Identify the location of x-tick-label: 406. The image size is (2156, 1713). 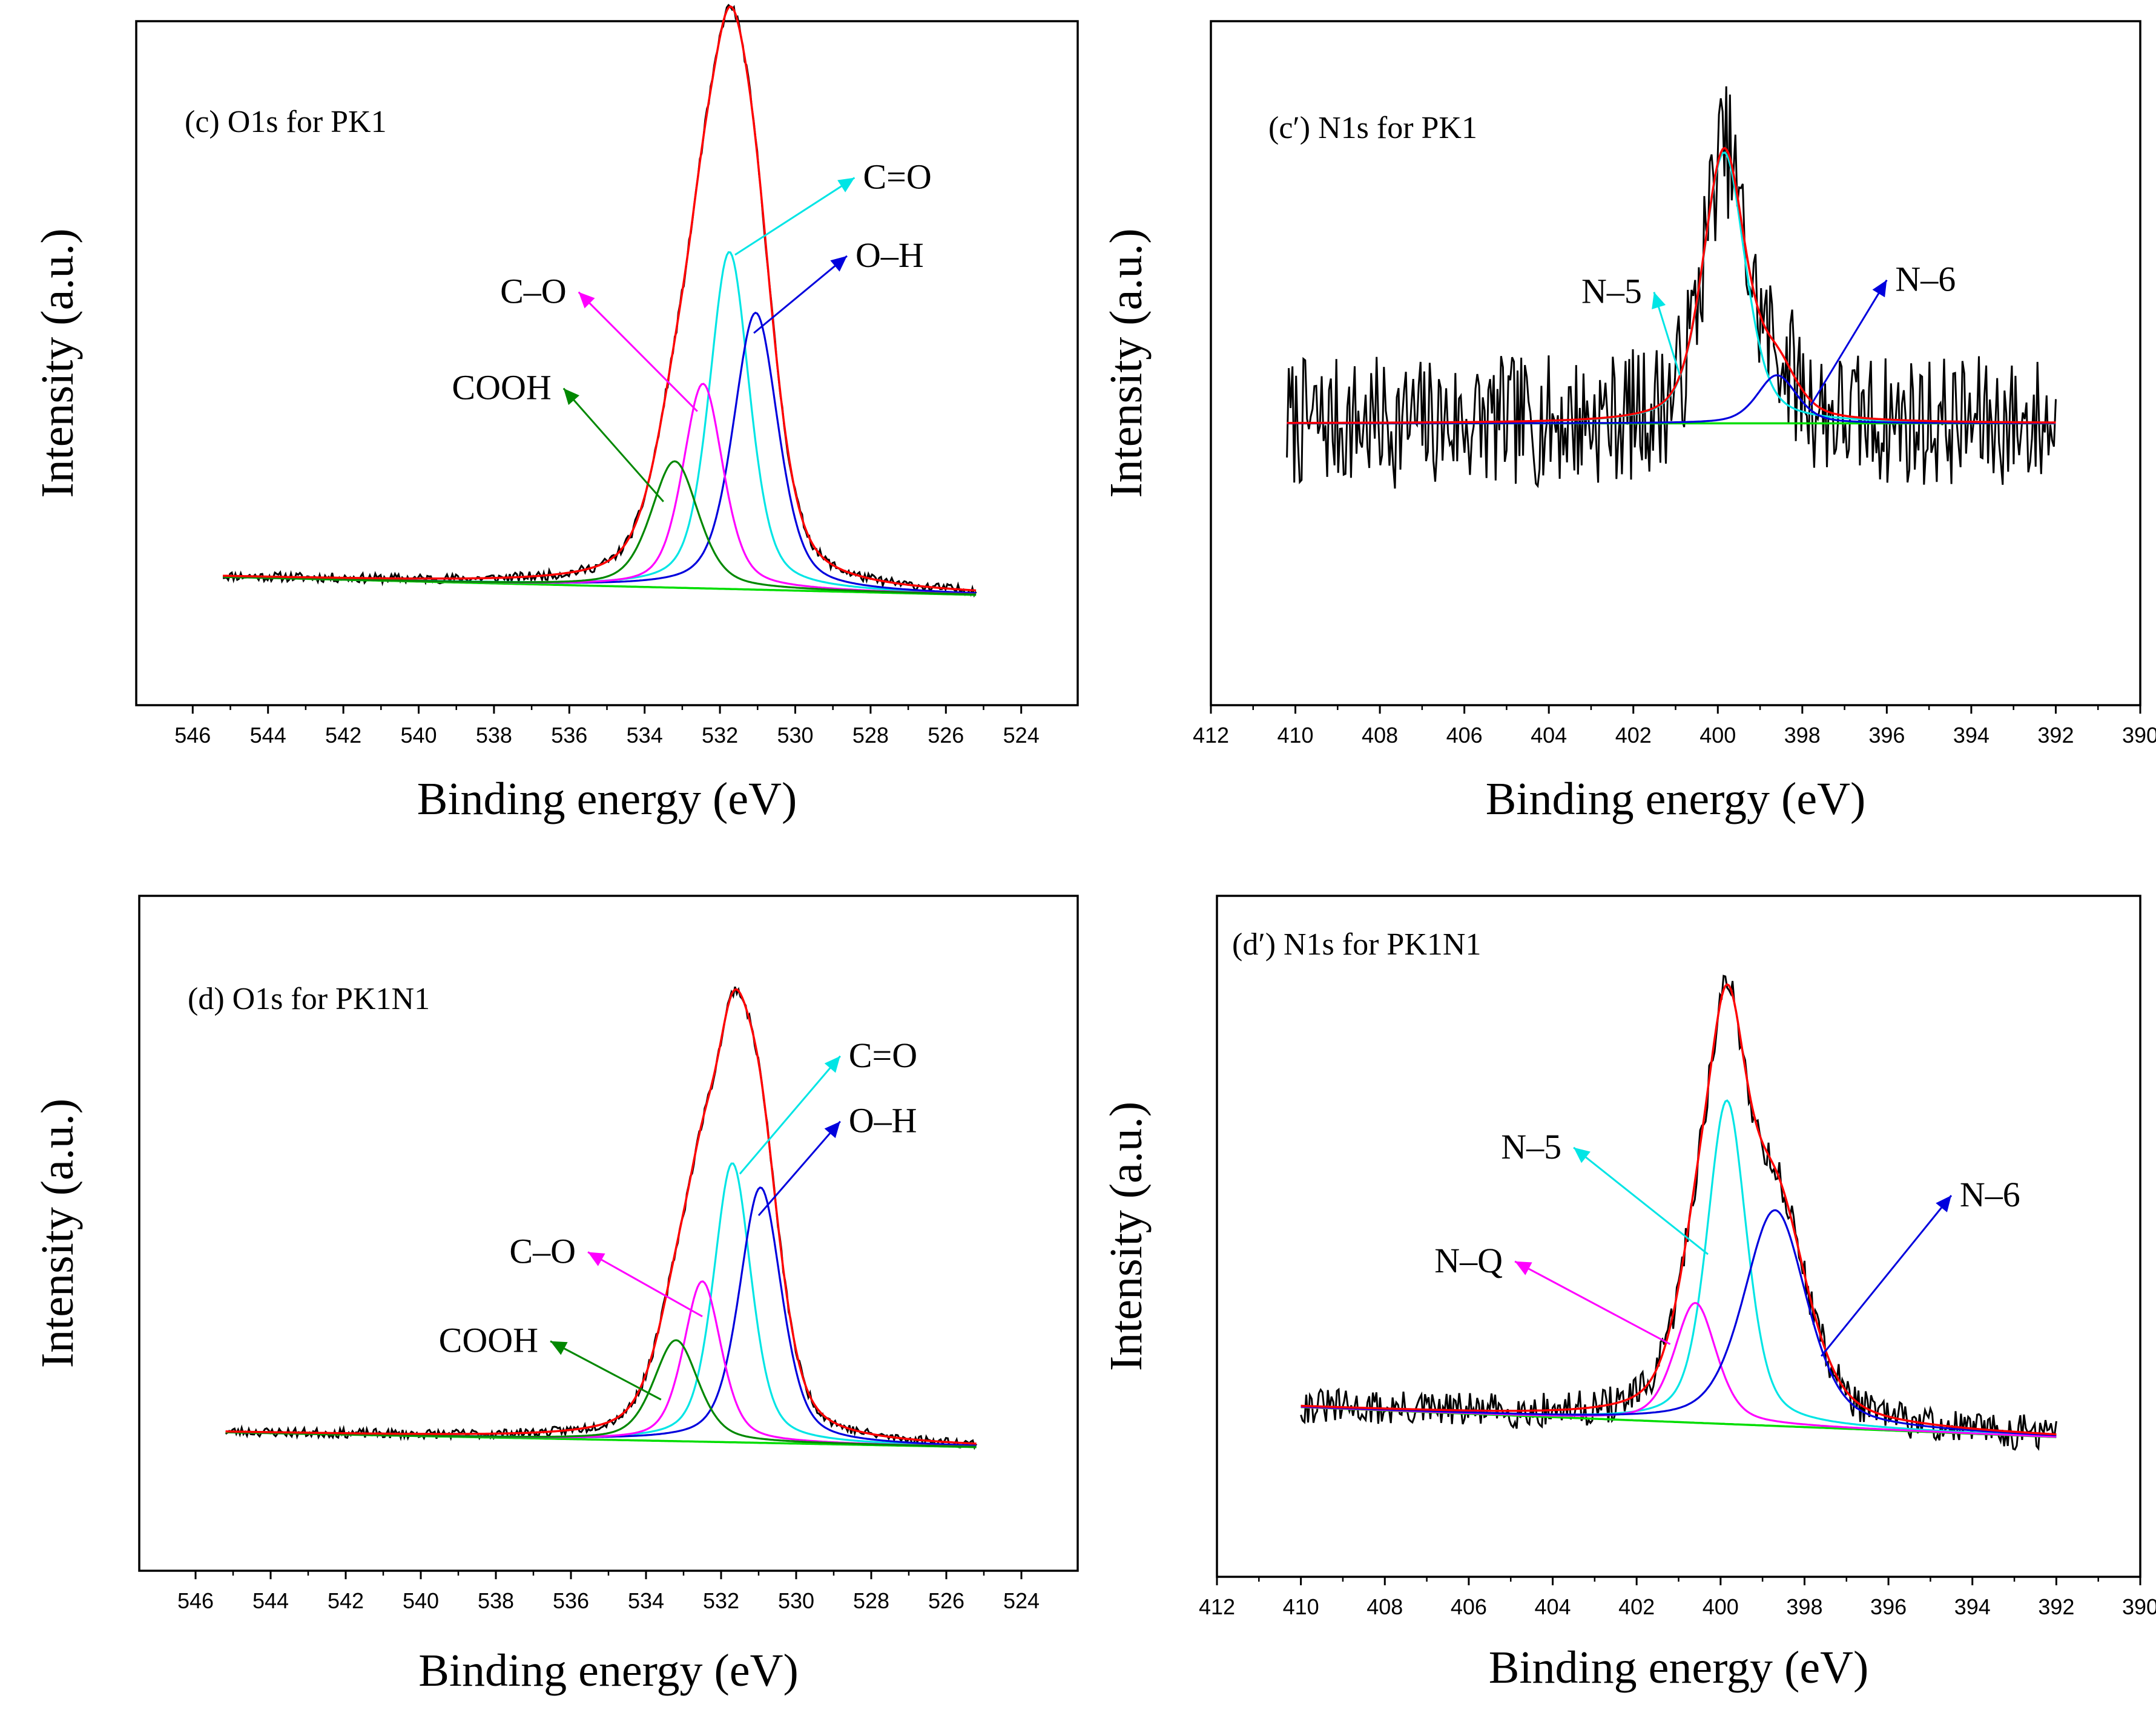
(1464, 735).